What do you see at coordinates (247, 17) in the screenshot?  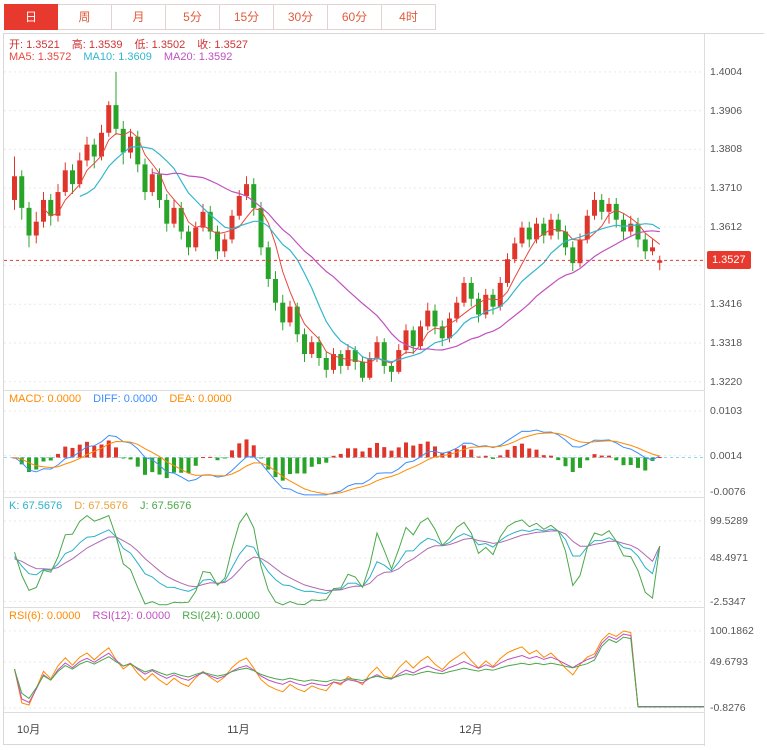 I see `tab-15min: 15分` at bounding box center [247, 17].